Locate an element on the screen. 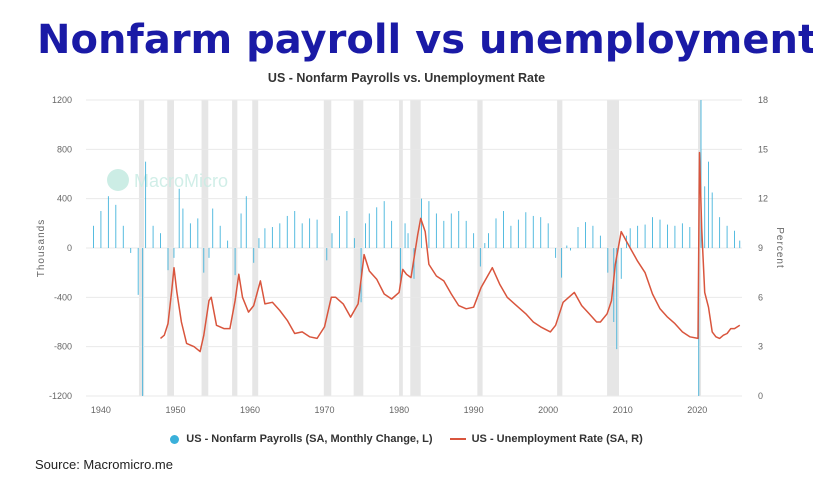 The width and height of the screenshot is (813, 490). x-axis: 1940 1950 1960 1970 1980 1990 2000 2010 2020 is located at coordinates (399, 410).